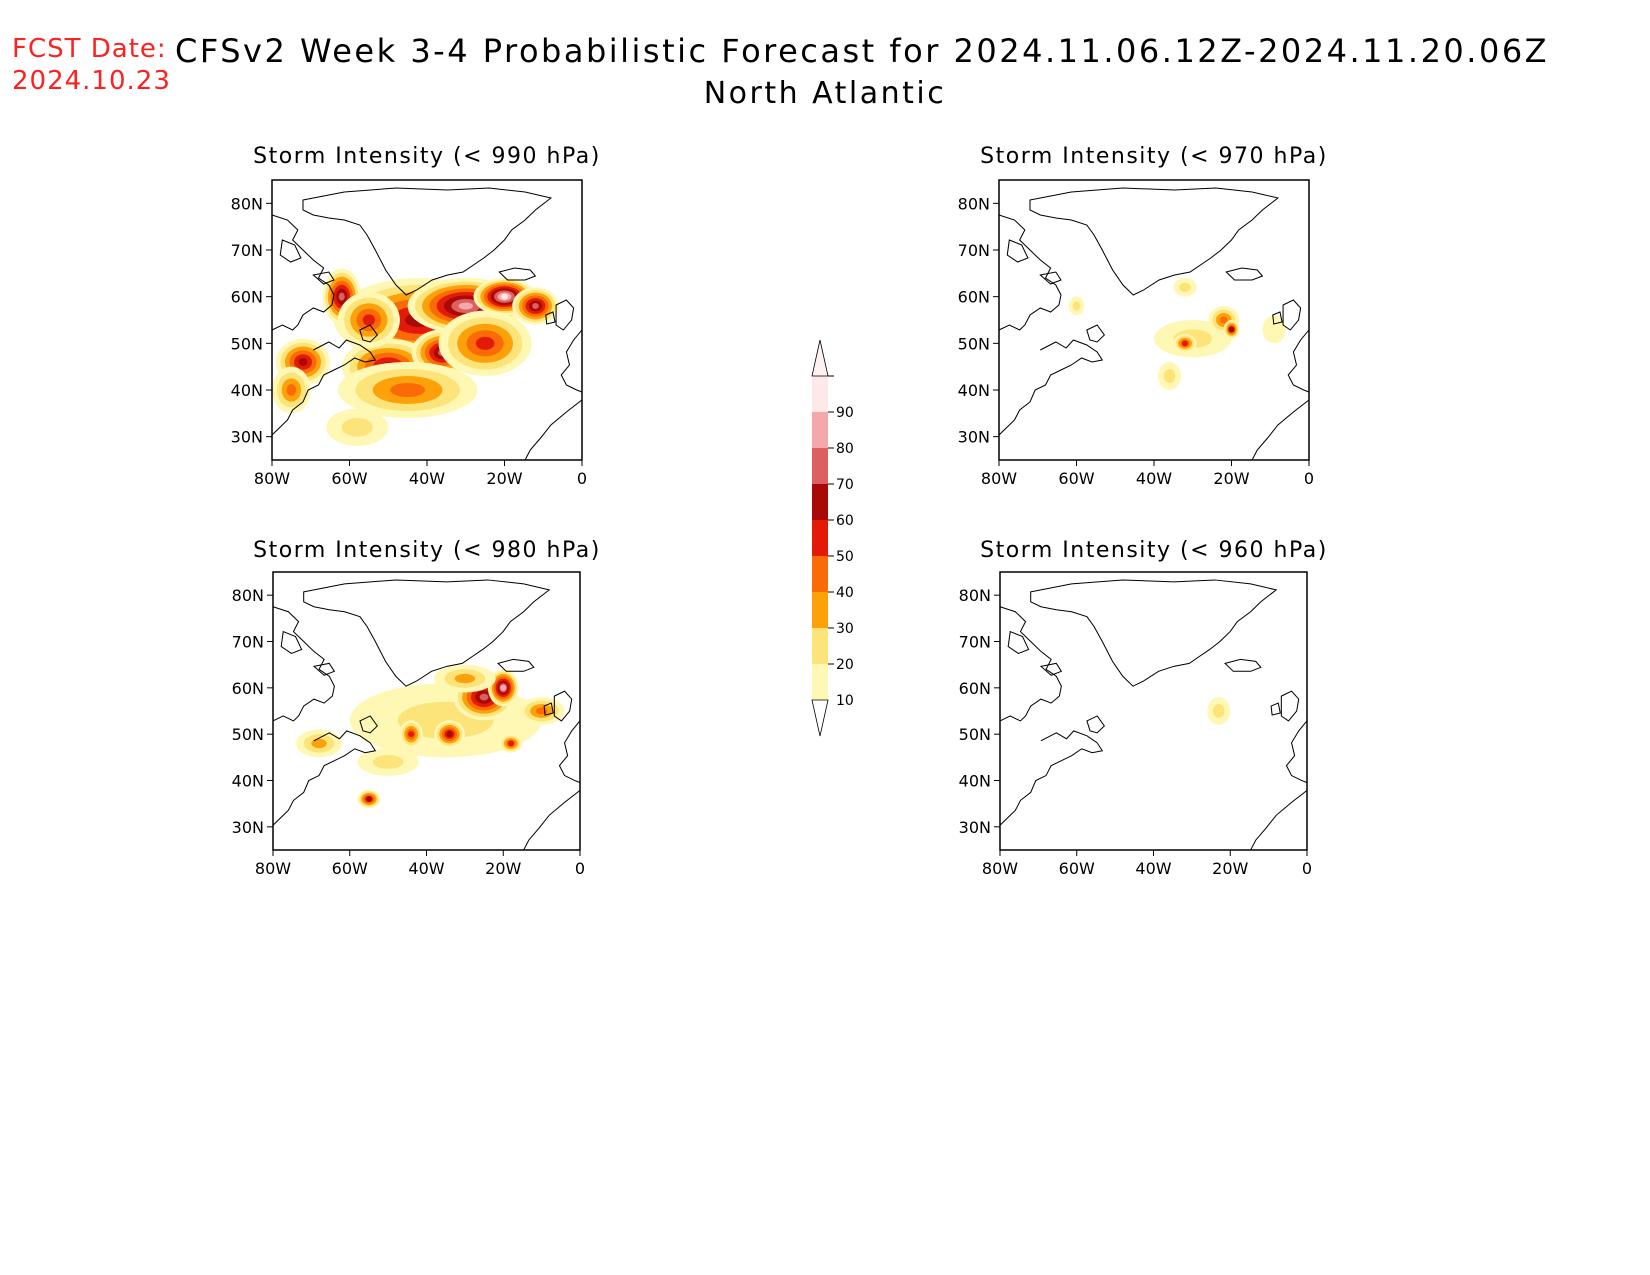  What do you see at coordinates (1230, 868) in the screenshot?
I see `lon-label-p960-3: 20W` at bounding box center [1230, 868].